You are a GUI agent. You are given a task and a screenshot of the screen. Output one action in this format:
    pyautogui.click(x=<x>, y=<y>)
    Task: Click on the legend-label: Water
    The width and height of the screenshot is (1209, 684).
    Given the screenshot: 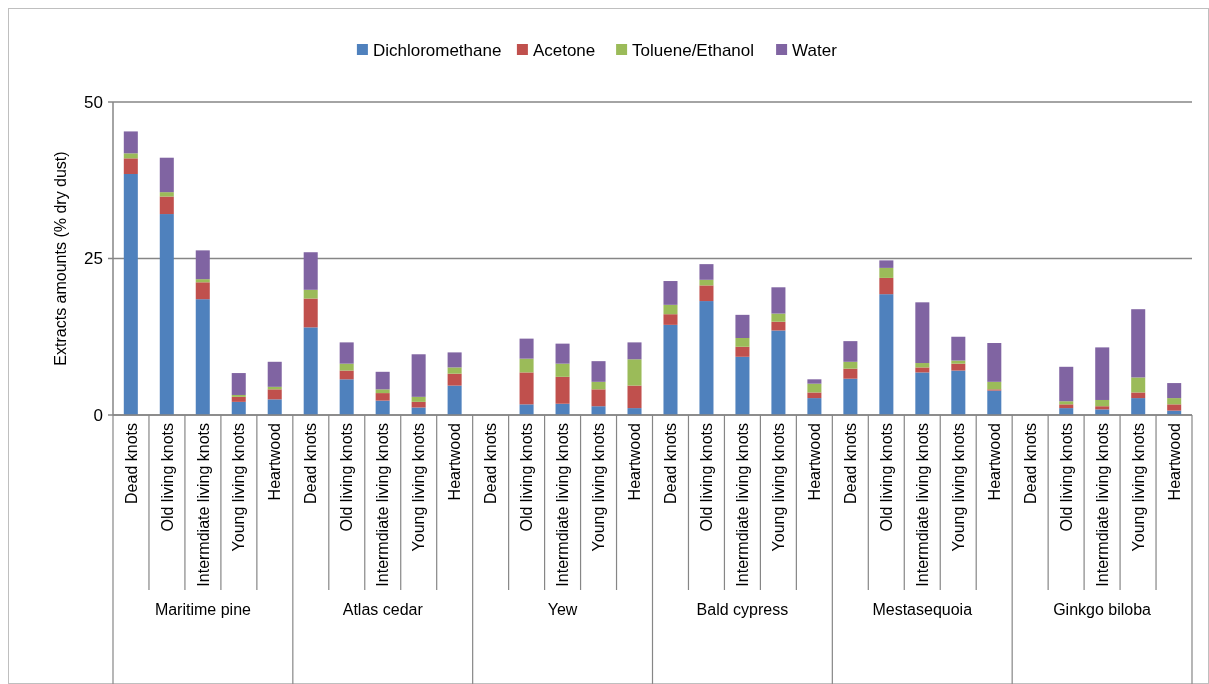 What is the action you would take?
    pyautogui.click(x=815, y=50)
    